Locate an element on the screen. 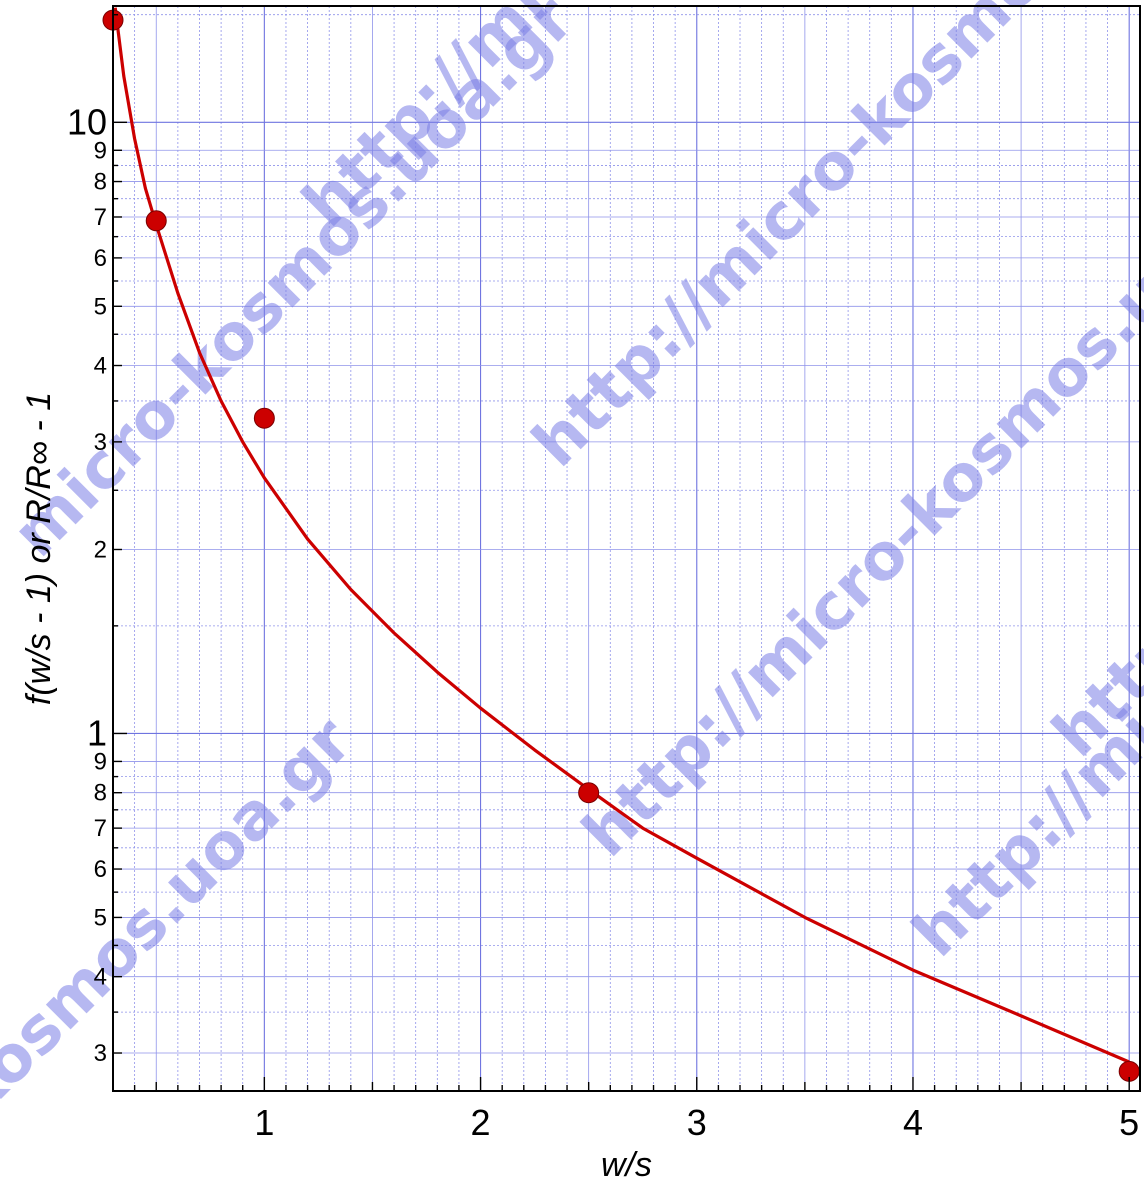 The height and width of the screenshot is (1189, 1144). y-tick-label: 1 is located at coordinates (97, 732).